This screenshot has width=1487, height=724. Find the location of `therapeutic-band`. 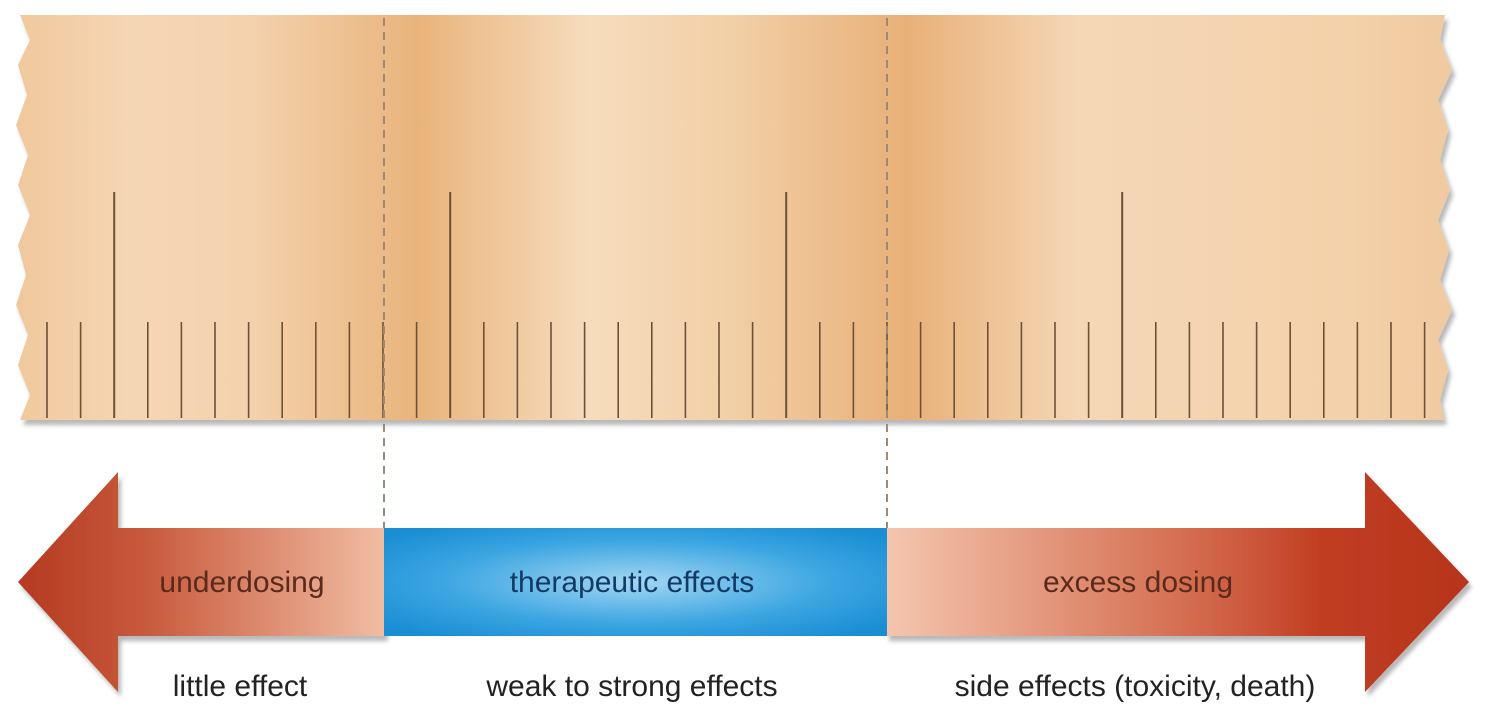

therapeutic-band is located at coordinates (635, 582).